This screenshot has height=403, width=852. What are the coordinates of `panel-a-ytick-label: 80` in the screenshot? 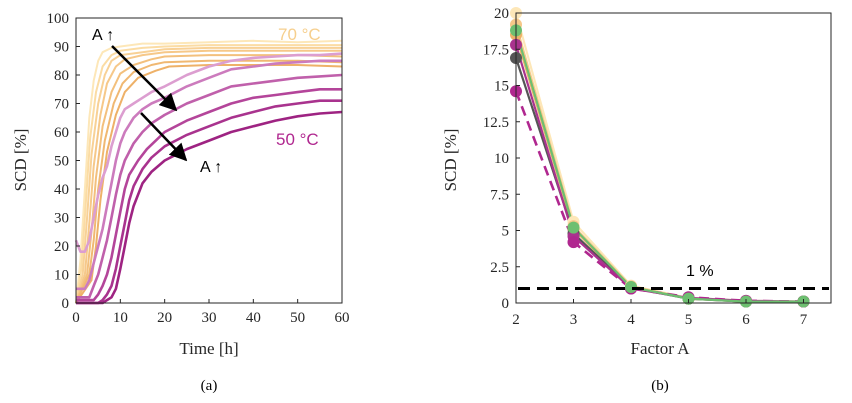 It's located at (61, 76).